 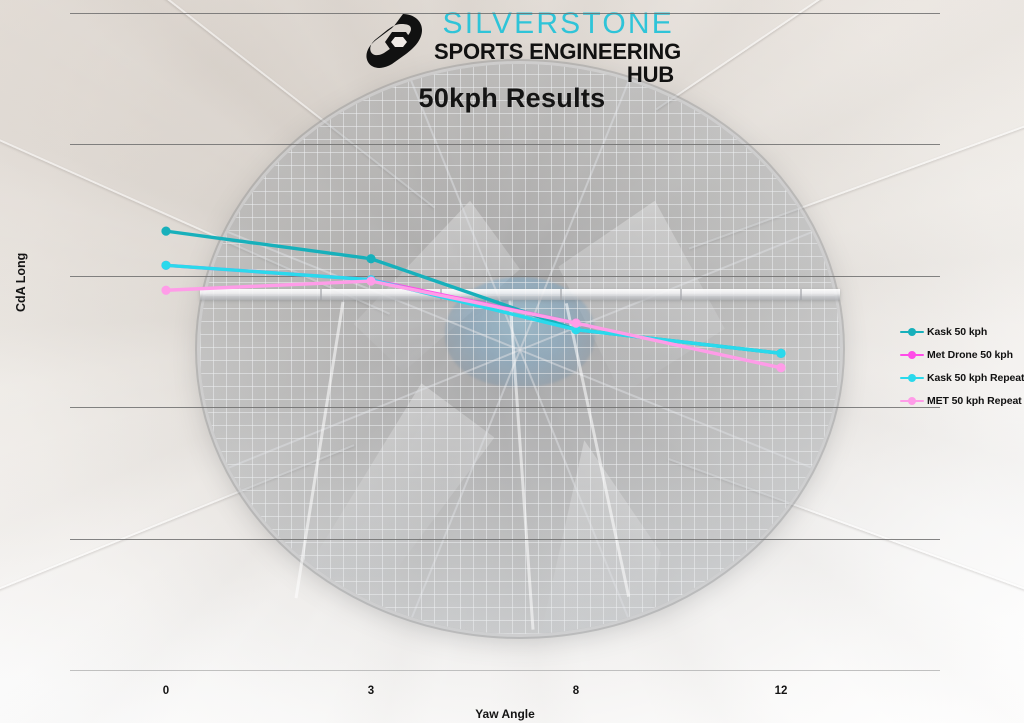 I want to click on brand-line-silverstone: SILVERSTONE, so click(x=558, y=23).